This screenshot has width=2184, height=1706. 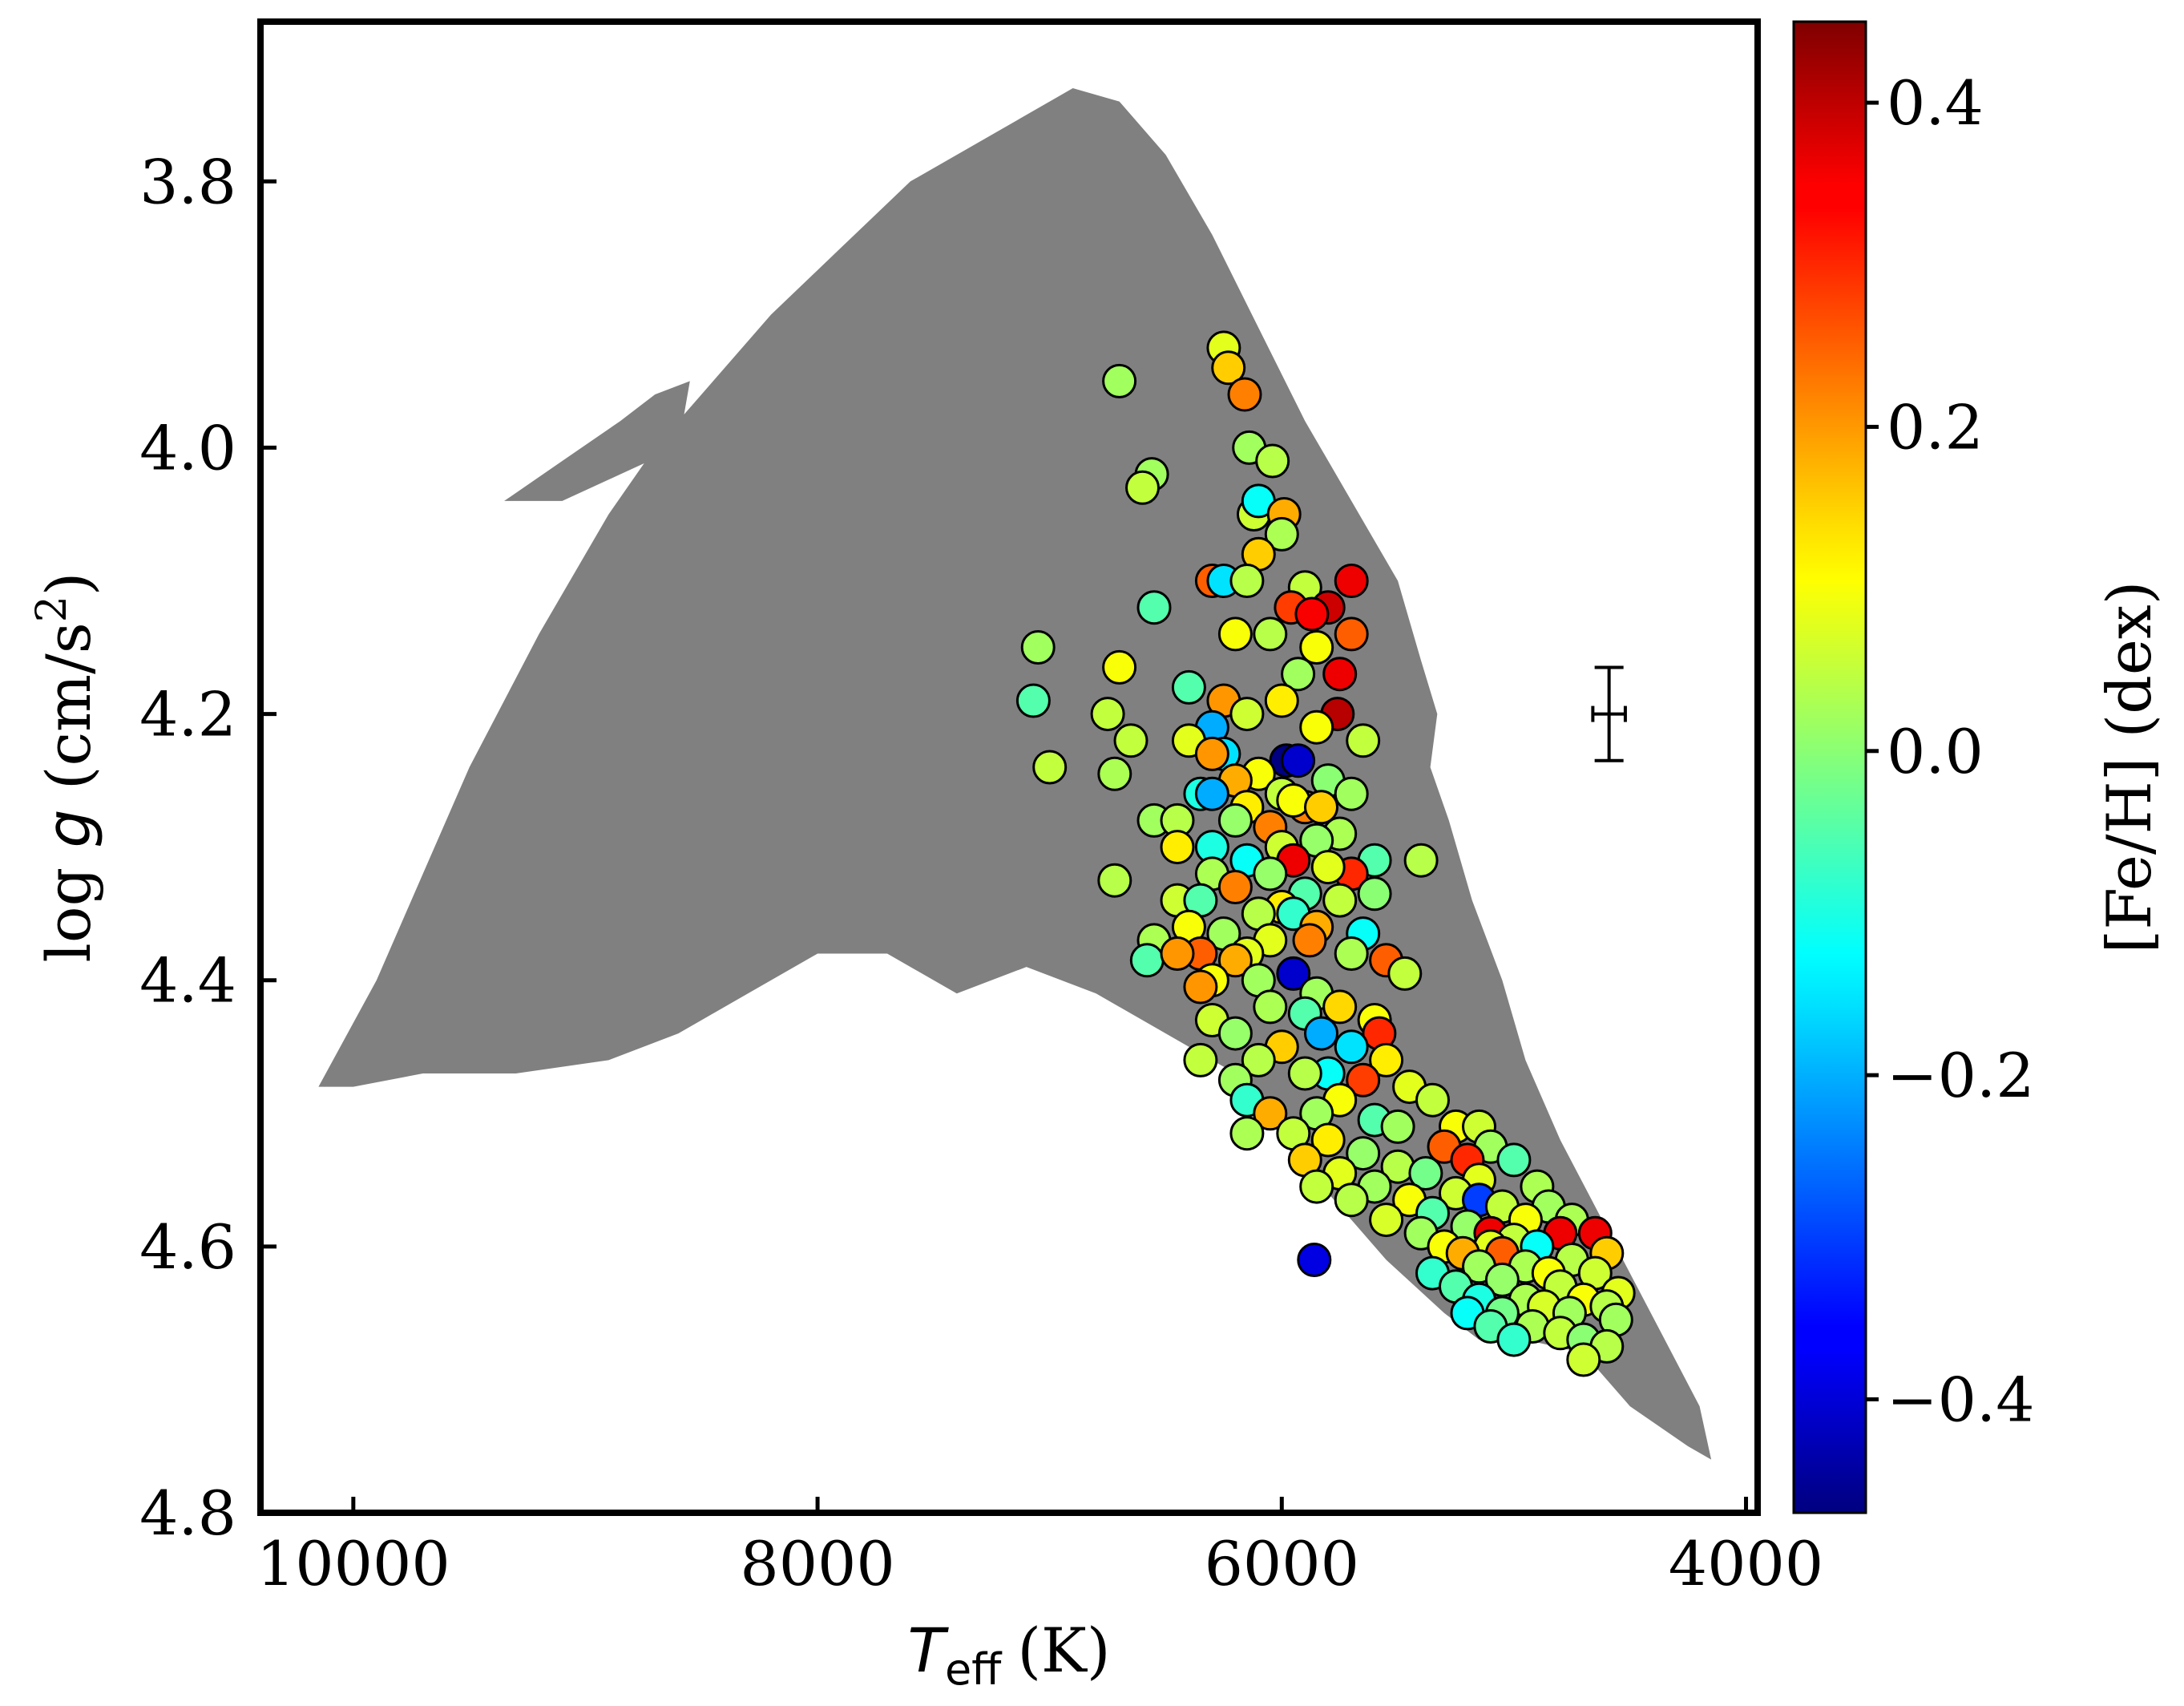 What do you see at coordinates (1039, 1548) in the screenshot?
I see `x-axis-ticks: 10000 8000 6000 4000` at bounding box center [1039, 1548].